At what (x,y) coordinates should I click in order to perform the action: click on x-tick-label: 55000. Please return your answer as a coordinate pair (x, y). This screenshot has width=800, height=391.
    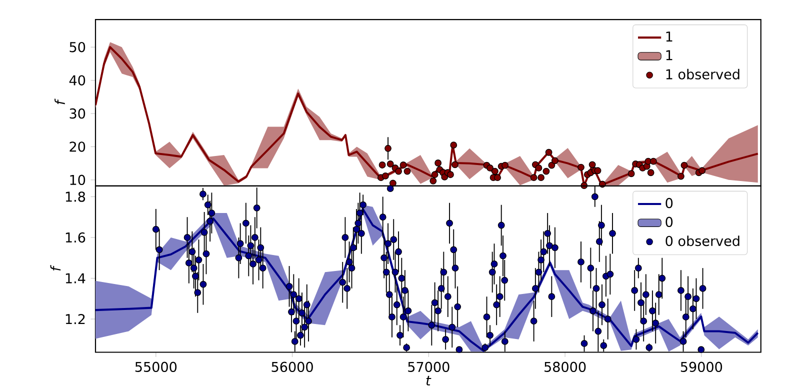
    Looking at the image, I should click on (156, 367).